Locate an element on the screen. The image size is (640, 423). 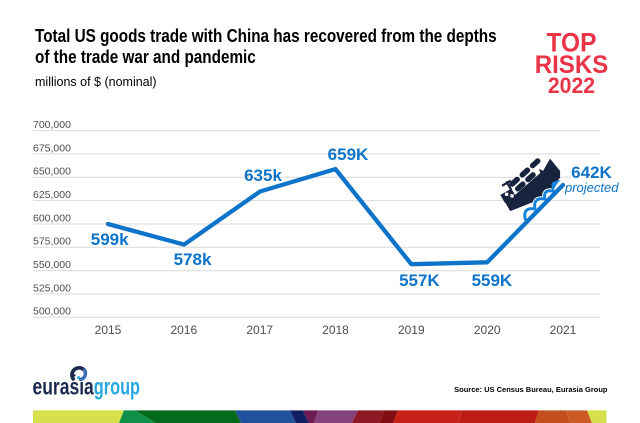
svg-text: 550,000 is located at coordinates (52, 265).